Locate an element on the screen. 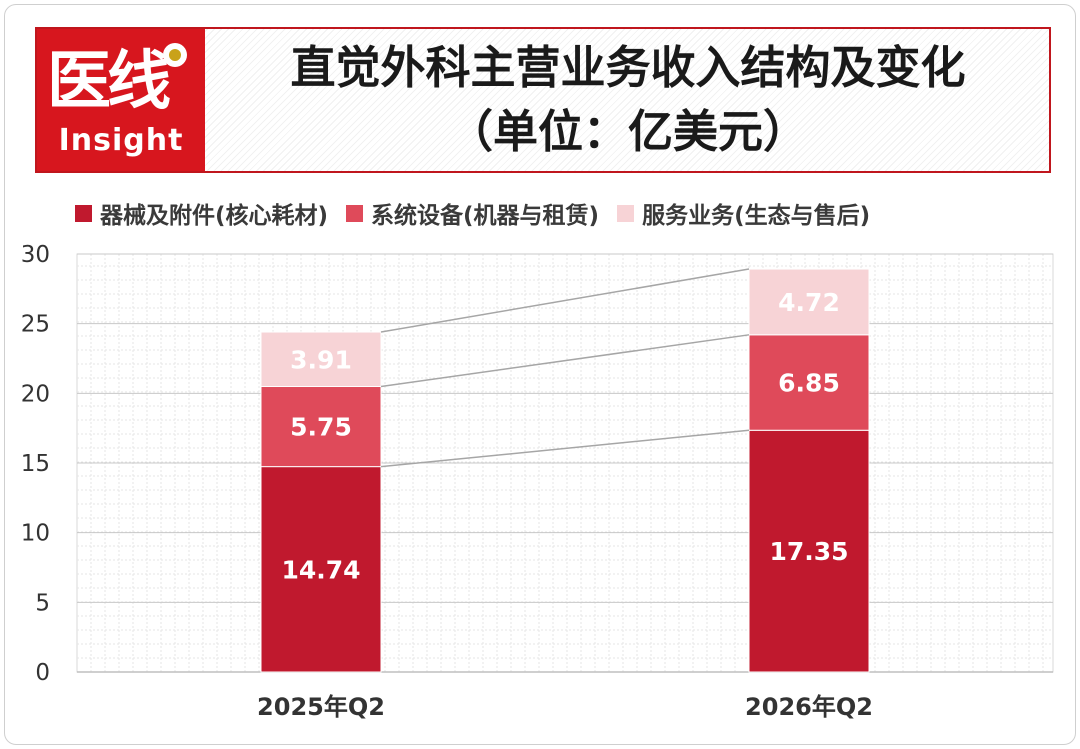 The height and width of the screenshot is (749, 1080). y-tick-label: 5 is located at coordinates (42, 603).